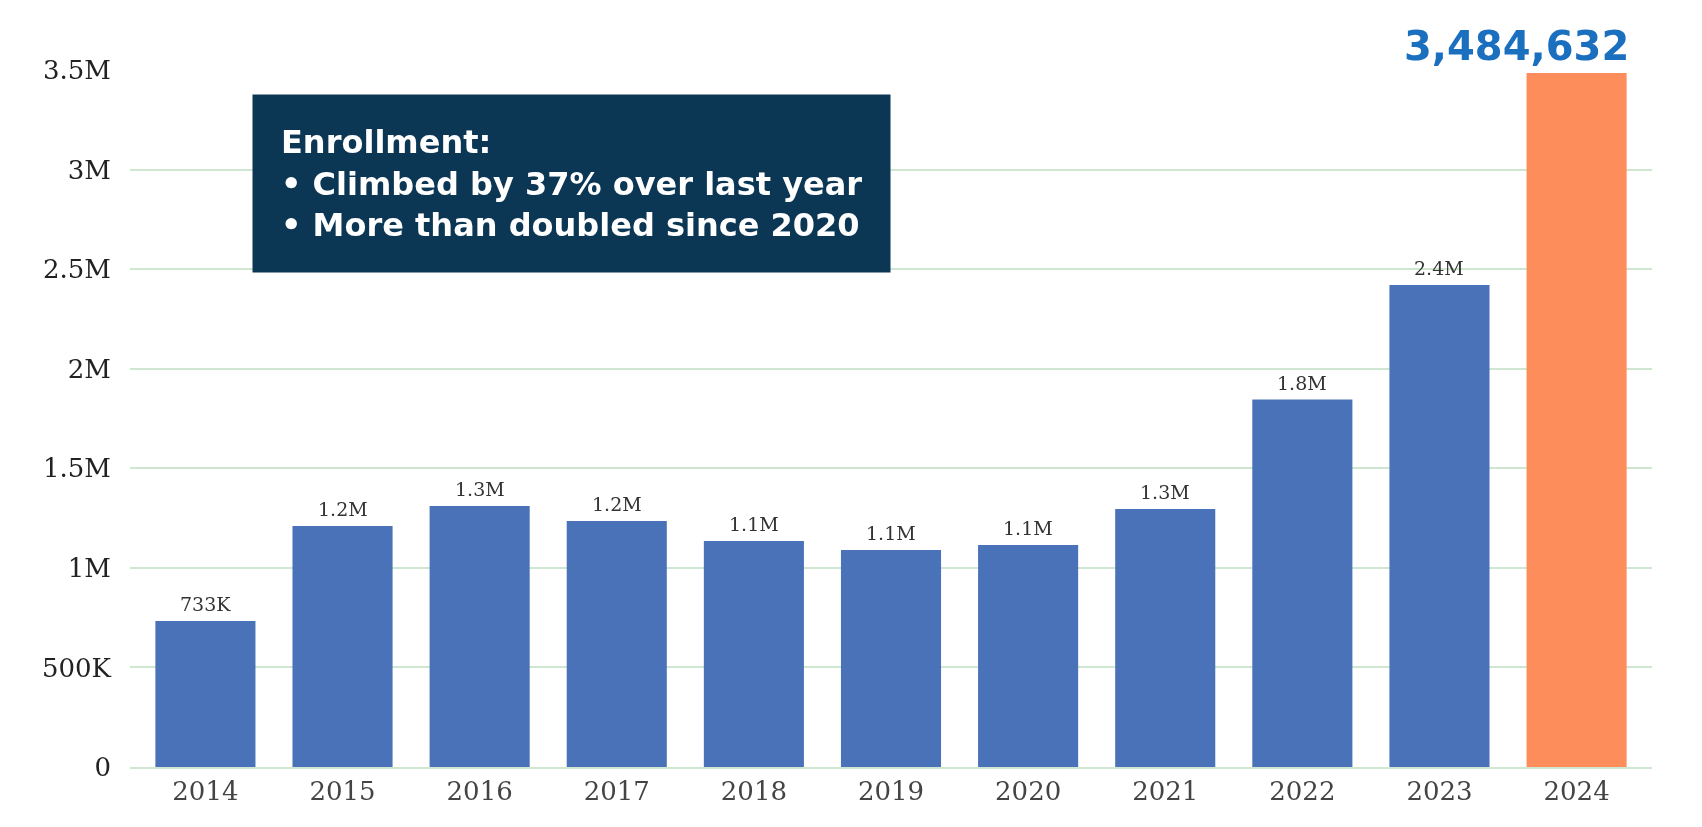  What do you see at coordinates (1439, 791) in the screenshot?
I see `x-tick-label: 2023` at bounding box center [1439, 791].